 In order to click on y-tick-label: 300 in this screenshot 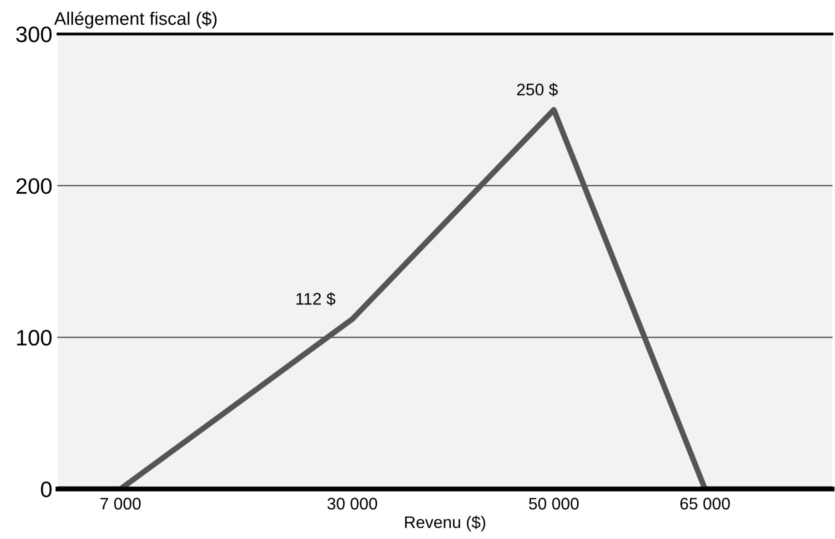, I will do `click(34, 34)`.